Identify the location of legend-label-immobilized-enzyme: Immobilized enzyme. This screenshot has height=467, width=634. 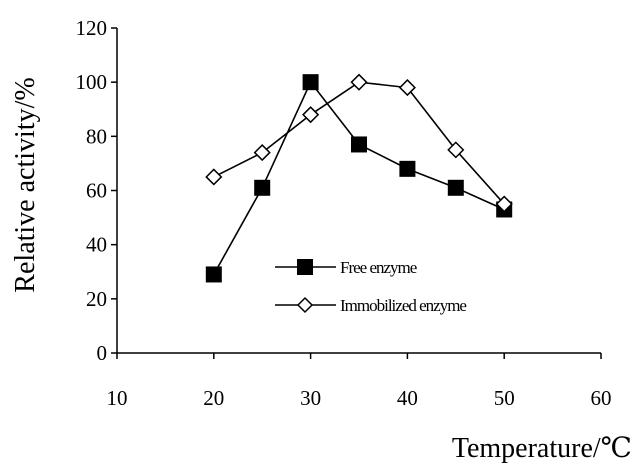
(403, 305).